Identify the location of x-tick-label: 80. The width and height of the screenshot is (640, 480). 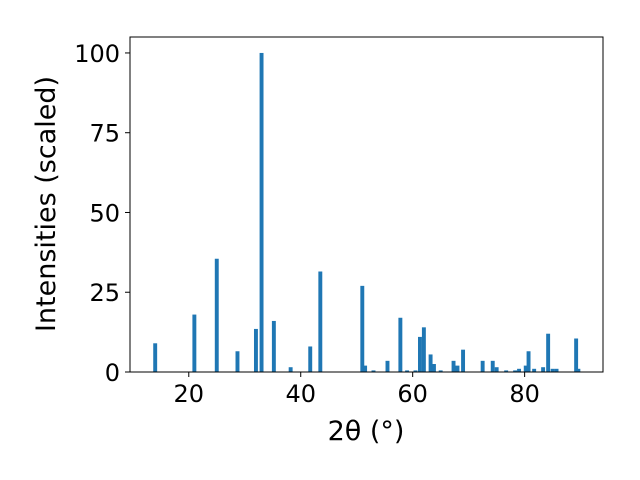
(524, 394).